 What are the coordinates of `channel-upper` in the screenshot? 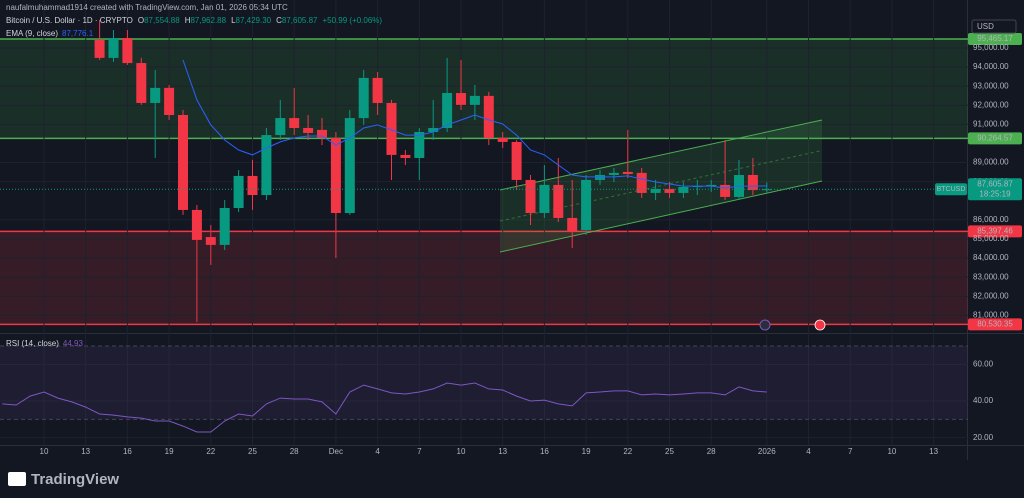 It's located at (661, 155).